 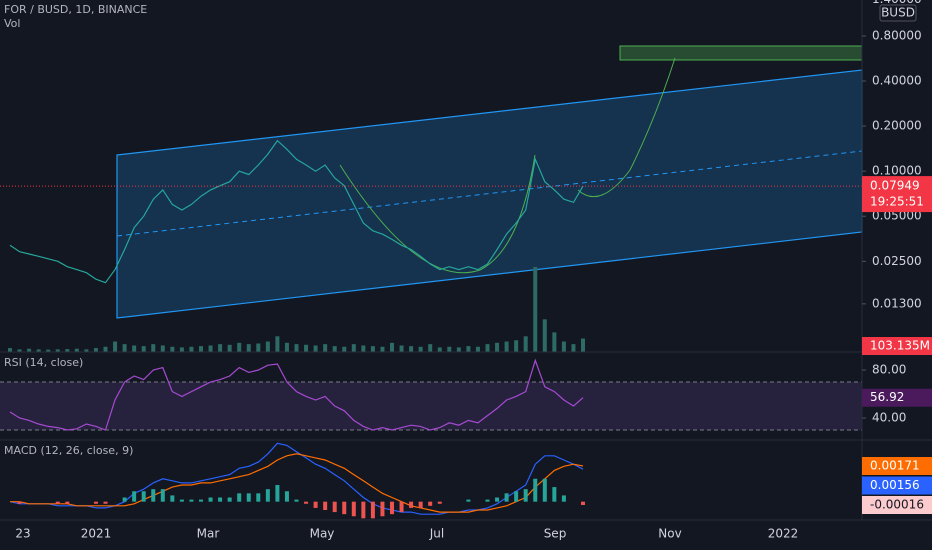 I want to click on volume-last-box, so click(x=897, y=346).